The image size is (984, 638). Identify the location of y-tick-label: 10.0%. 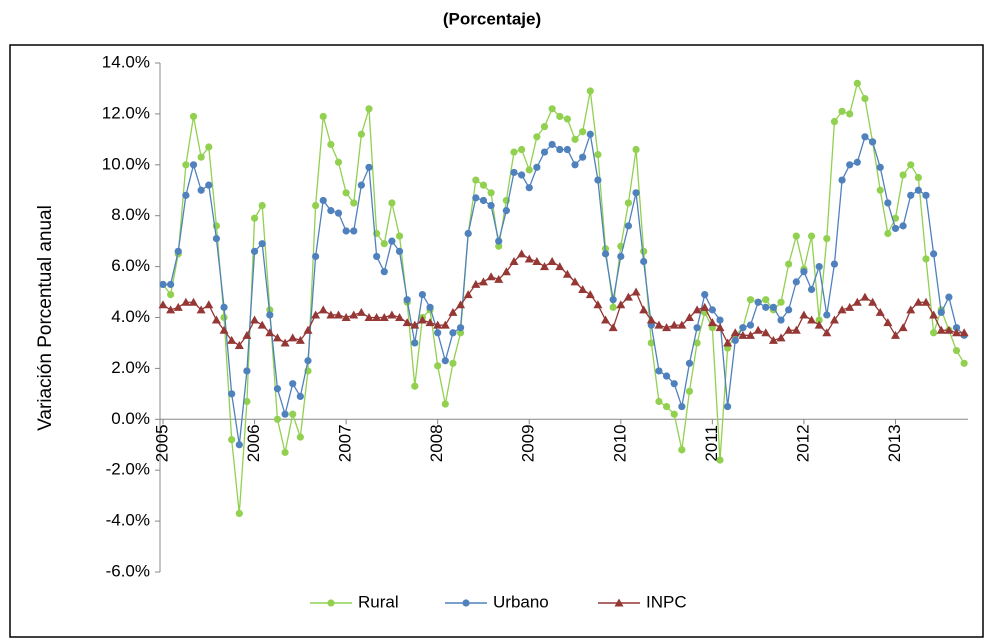
(126, 163).